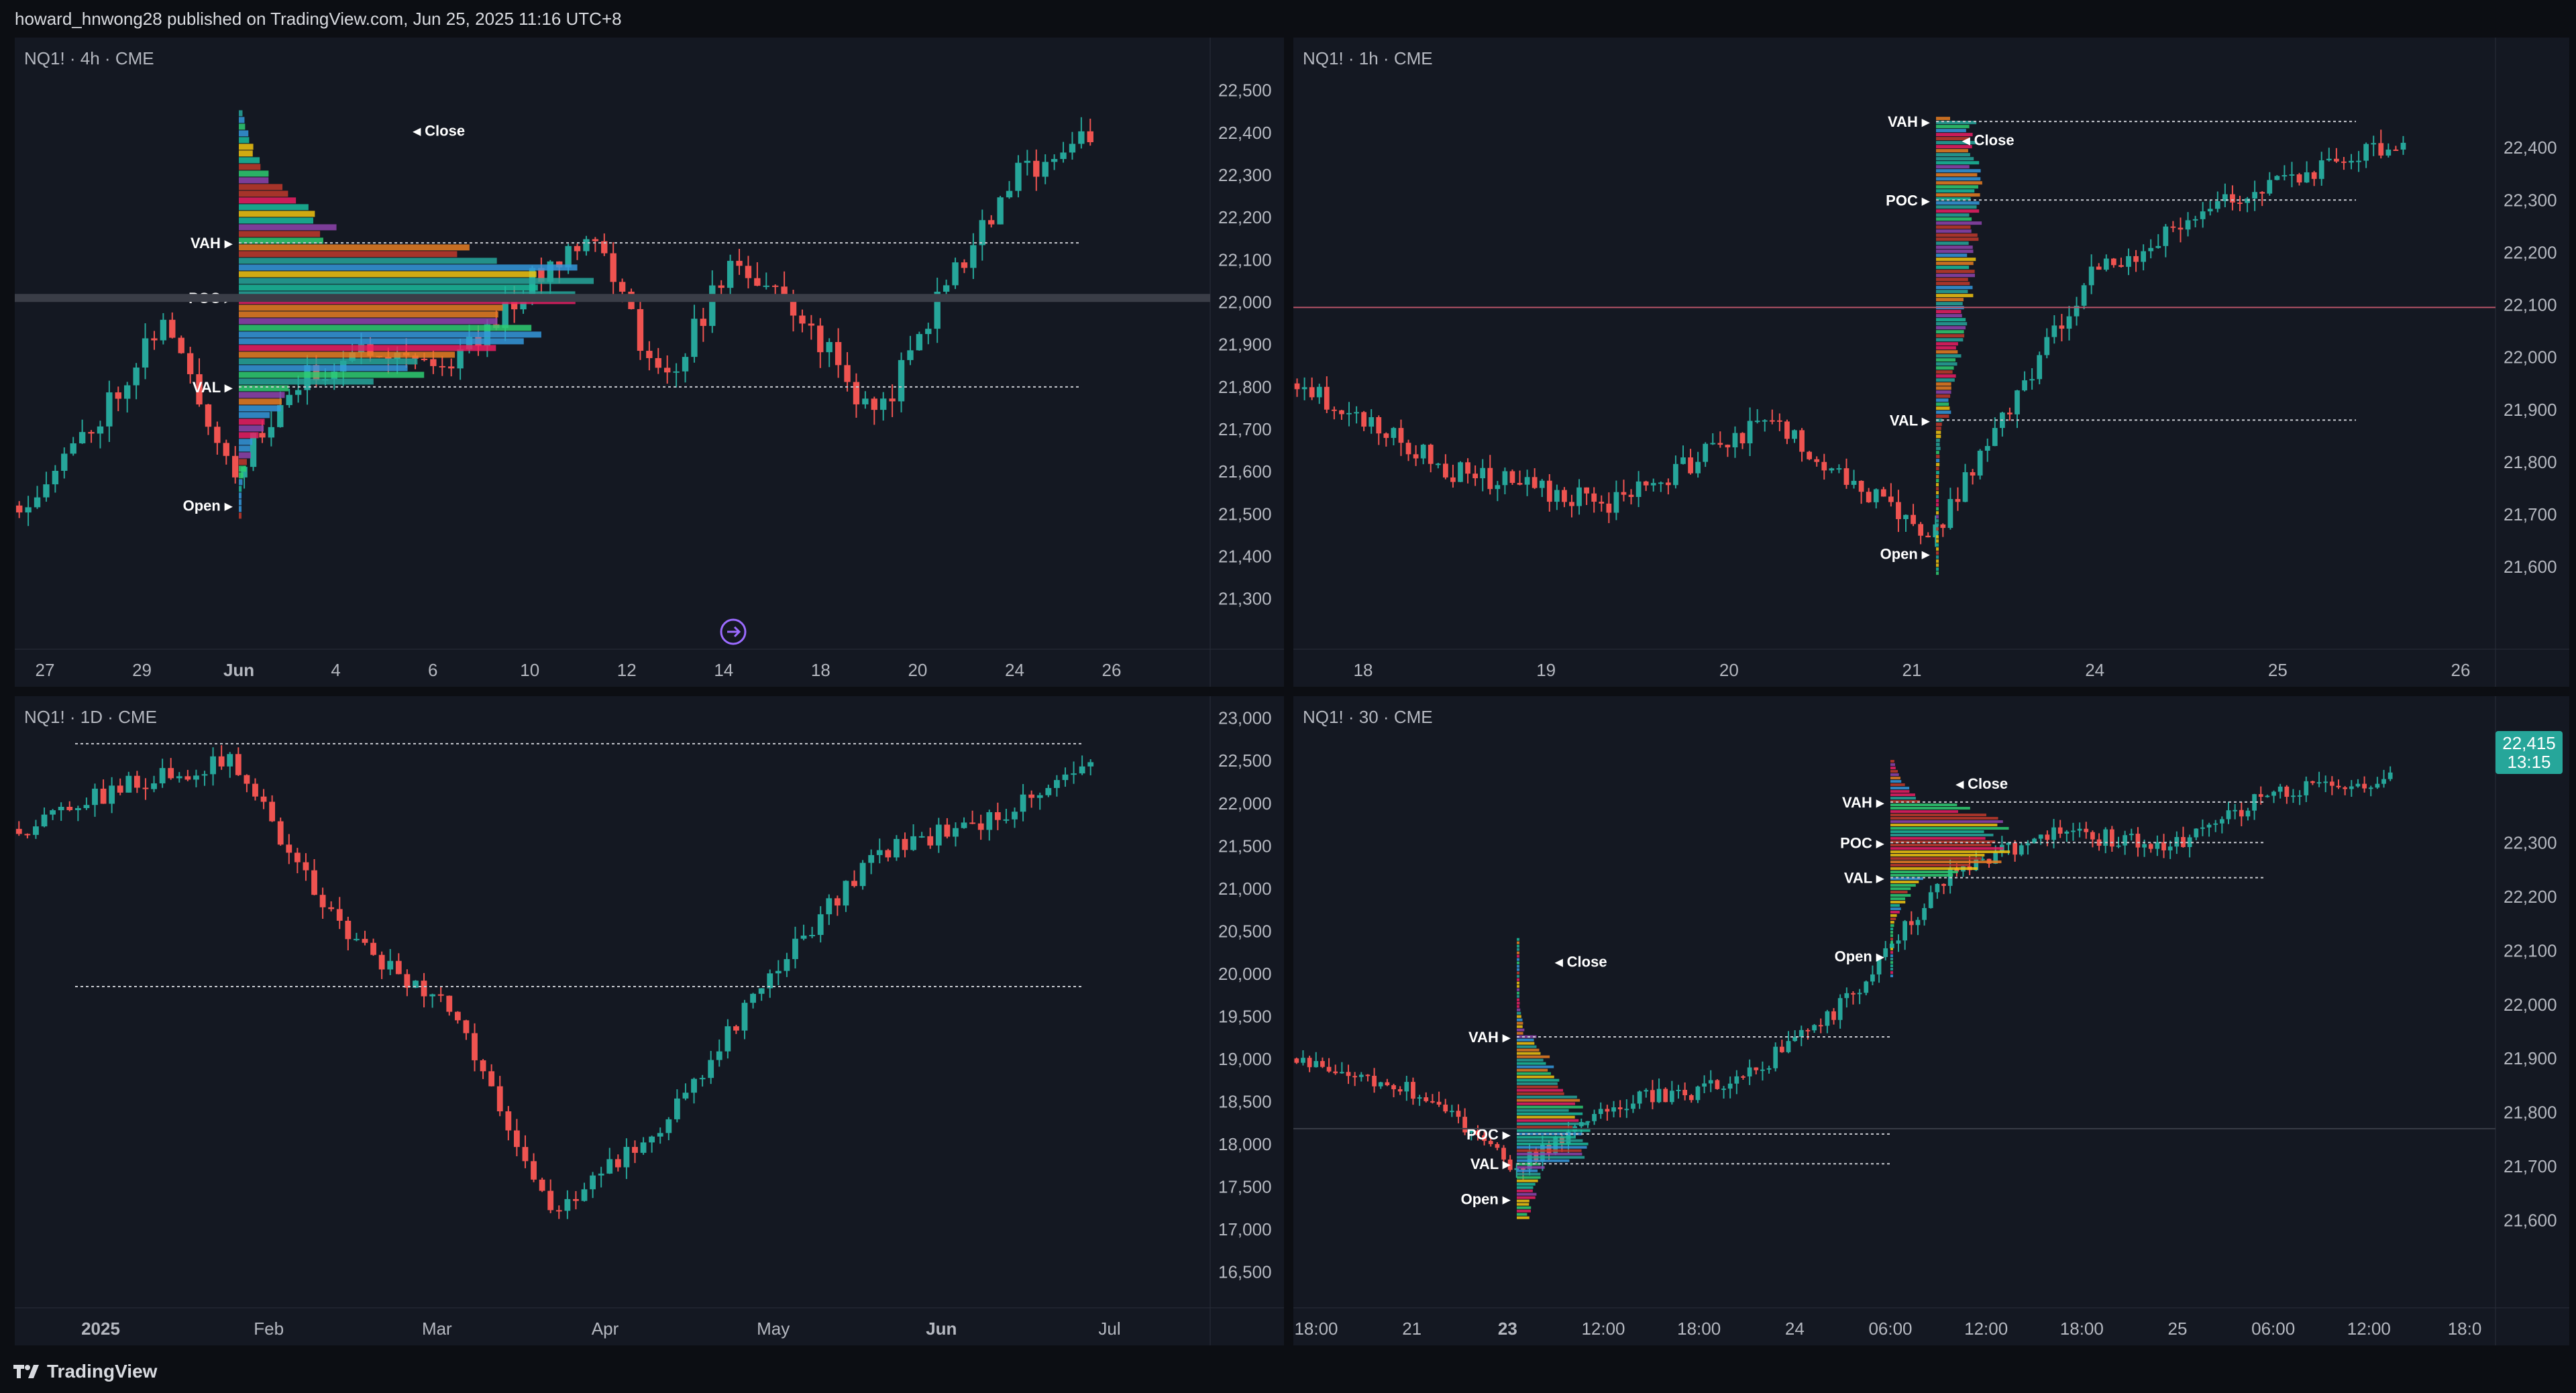 The image size is (2576, 1393). Describe the element at coordinates (2530, 1113) in the screenshot. I see `price-tick-label: 21,800` at that location.